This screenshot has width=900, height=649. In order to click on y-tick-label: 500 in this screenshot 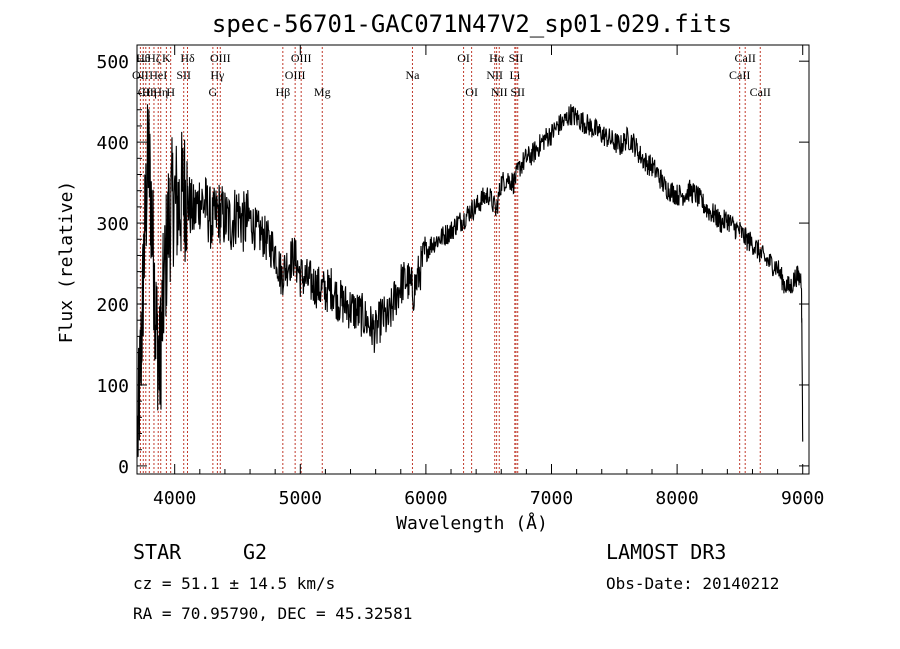, I will do `click(112, 62)`.